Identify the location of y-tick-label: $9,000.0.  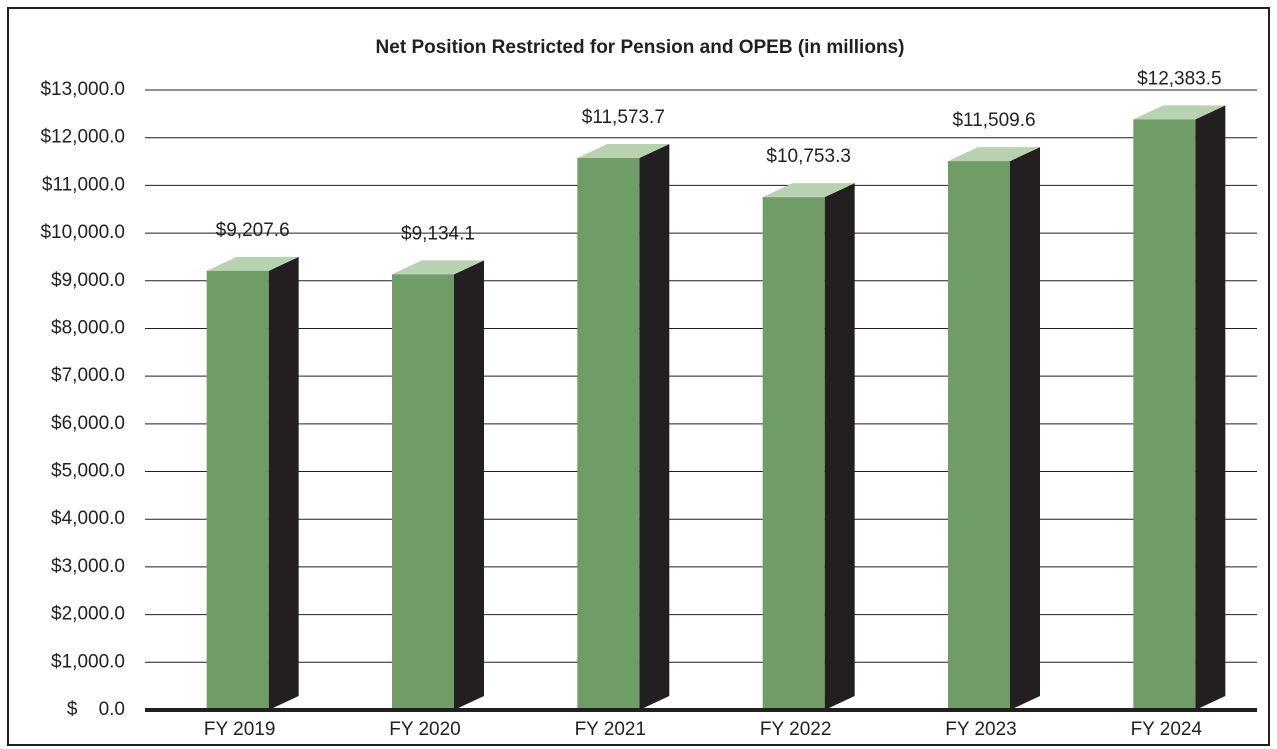
(88, 280).